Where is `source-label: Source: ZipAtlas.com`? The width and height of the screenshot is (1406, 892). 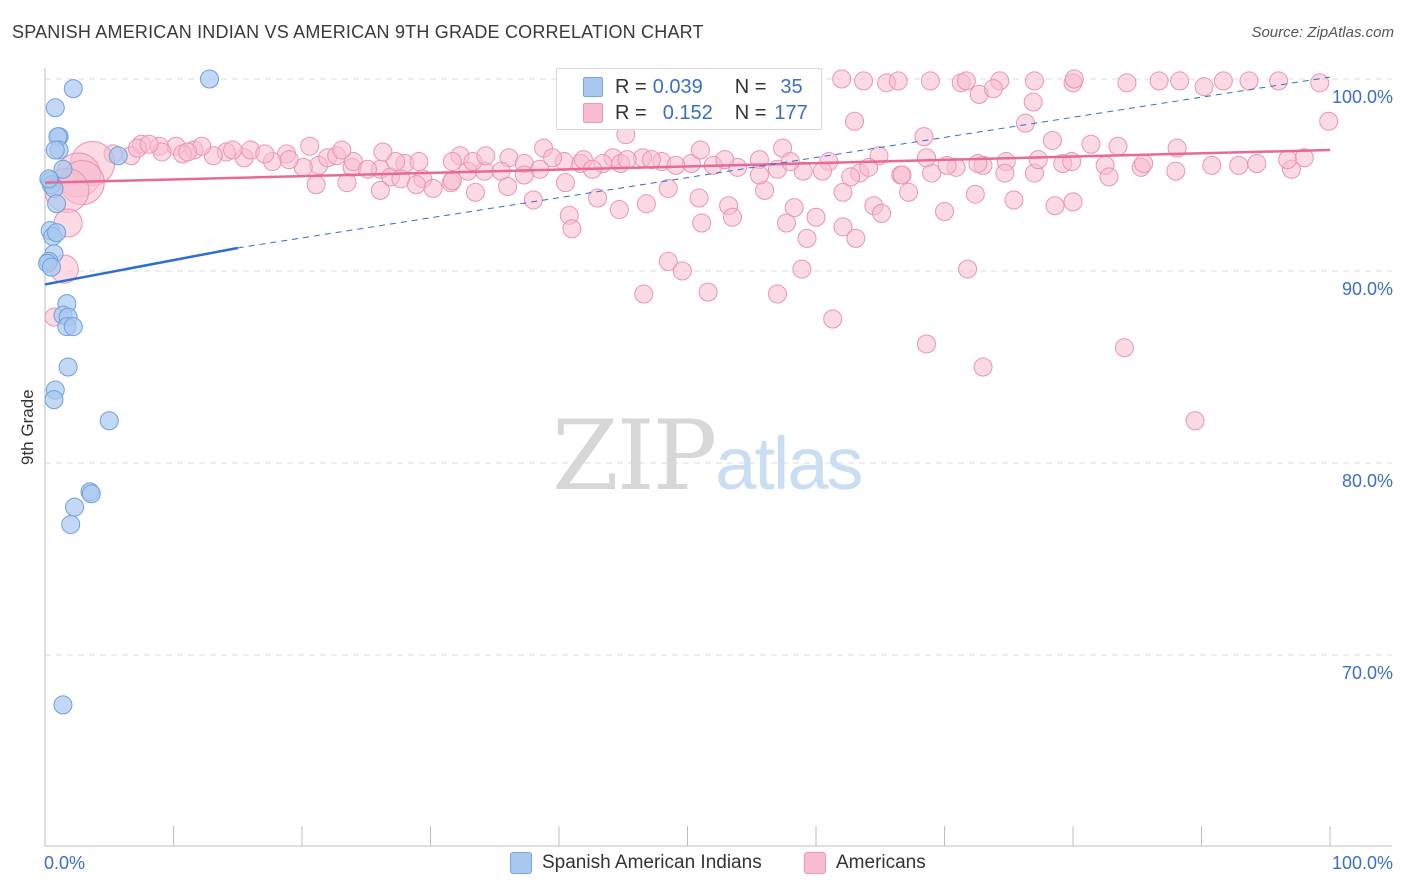 source-label: Source: ZipAtlas.com is located at coordinates (1322, 32).